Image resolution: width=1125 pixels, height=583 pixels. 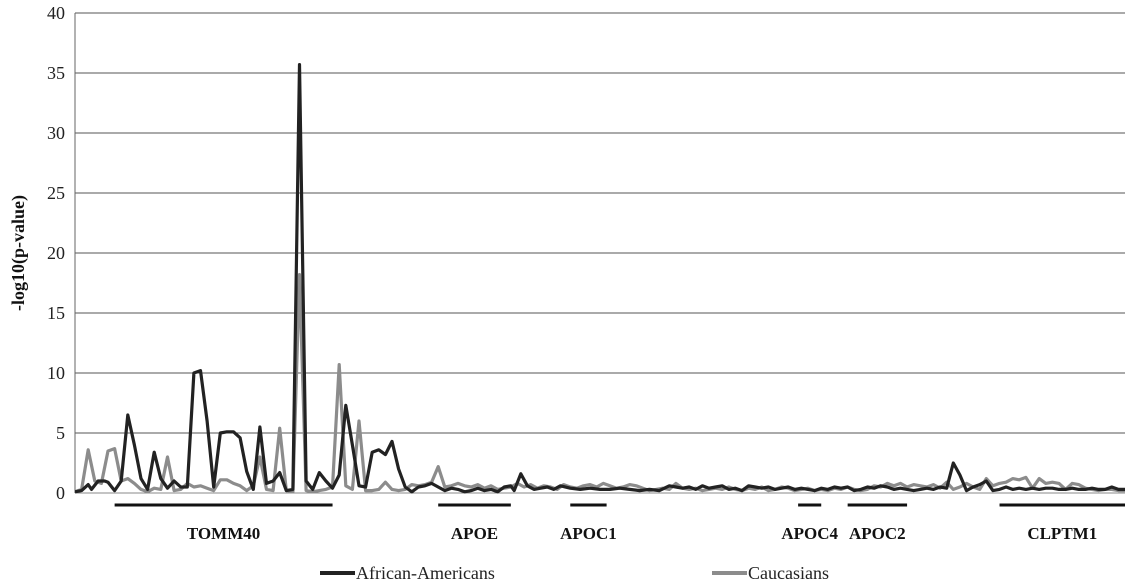 I want to click on legend-label: Caucasians, so click(x=788, y=573).